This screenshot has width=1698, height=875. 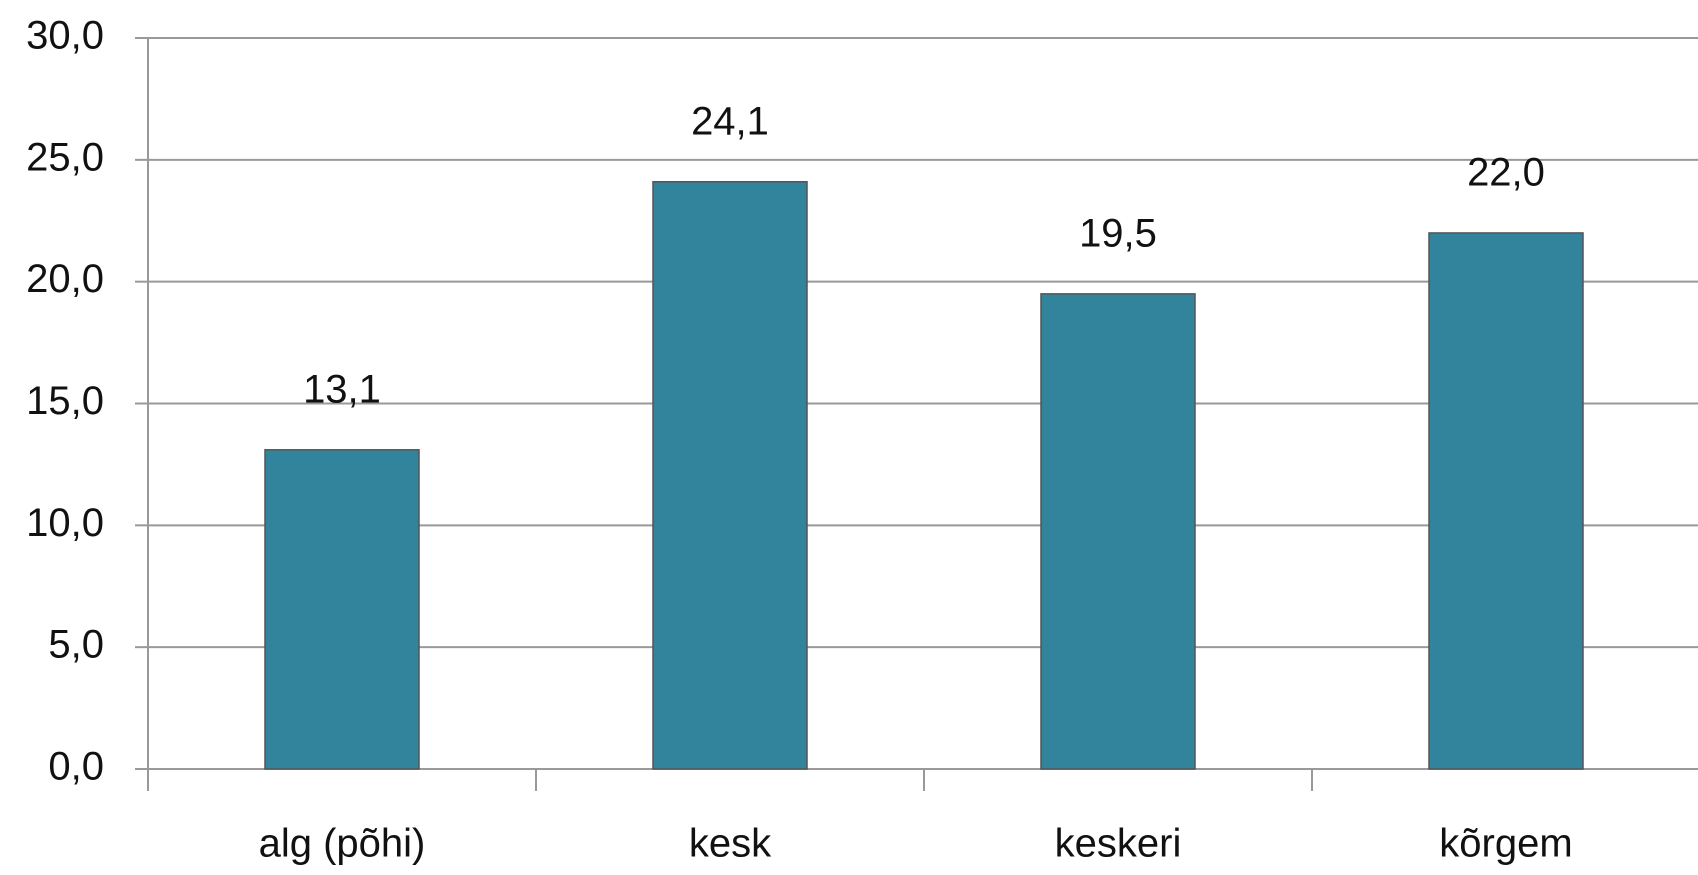 What do you see at coordinates (1118, 233) in the screenshot?
I see `data-label: 19,5` at bounding box center [1118, 233].